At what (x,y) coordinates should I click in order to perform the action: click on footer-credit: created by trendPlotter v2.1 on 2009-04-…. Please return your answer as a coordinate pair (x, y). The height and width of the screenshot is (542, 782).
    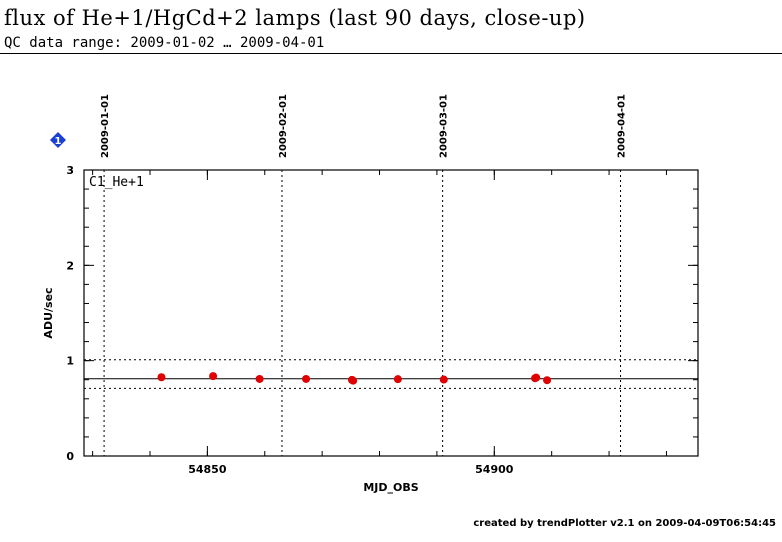
    Looking at the image, I should click on (624, 523).